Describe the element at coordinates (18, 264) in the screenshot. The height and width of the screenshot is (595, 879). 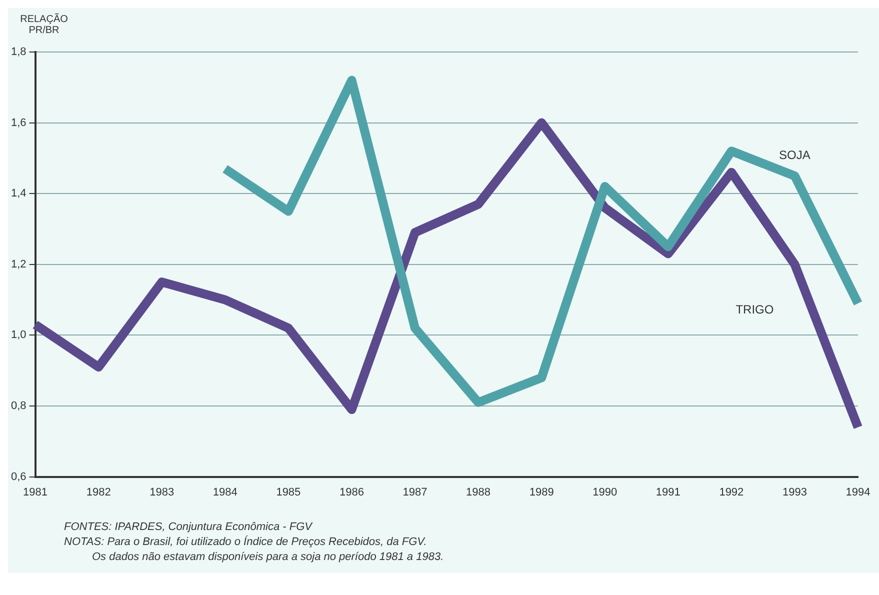
I see `y-tick-label: 1,2` at that location.